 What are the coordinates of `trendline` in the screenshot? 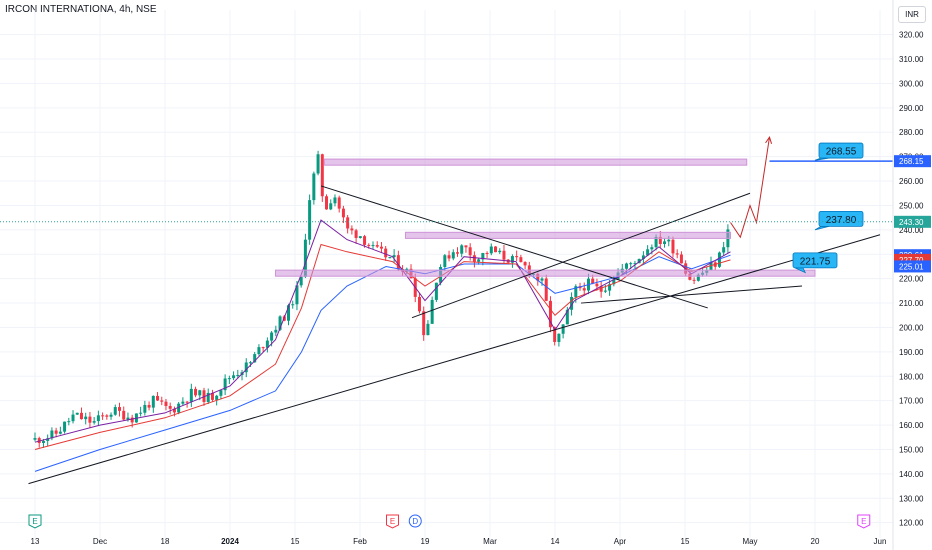 It's located at (581, 255).